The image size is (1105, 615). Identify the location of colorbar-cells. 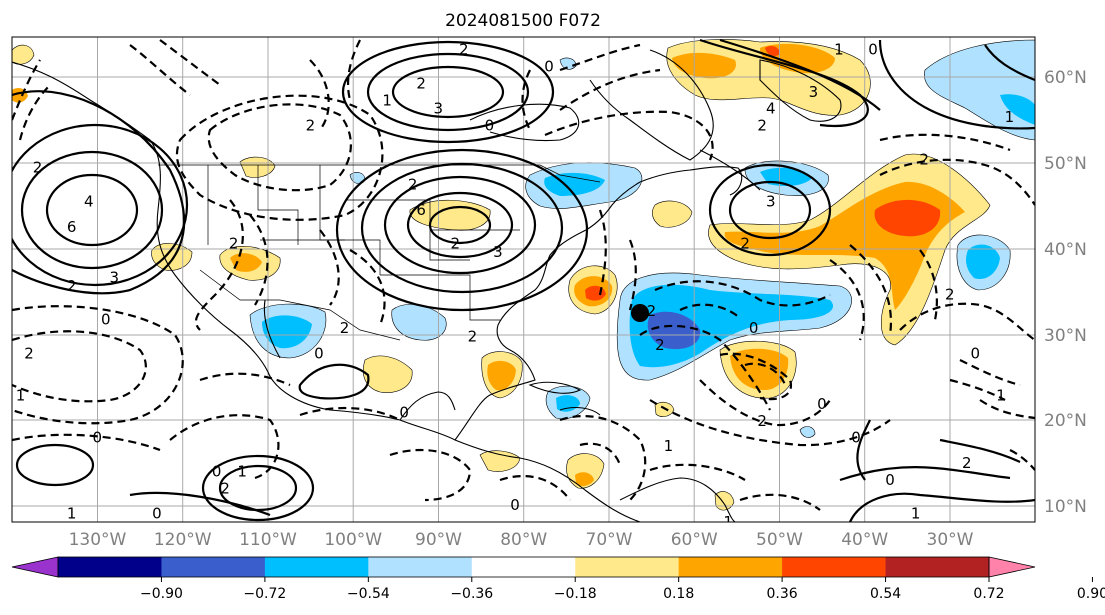
(523, 567).